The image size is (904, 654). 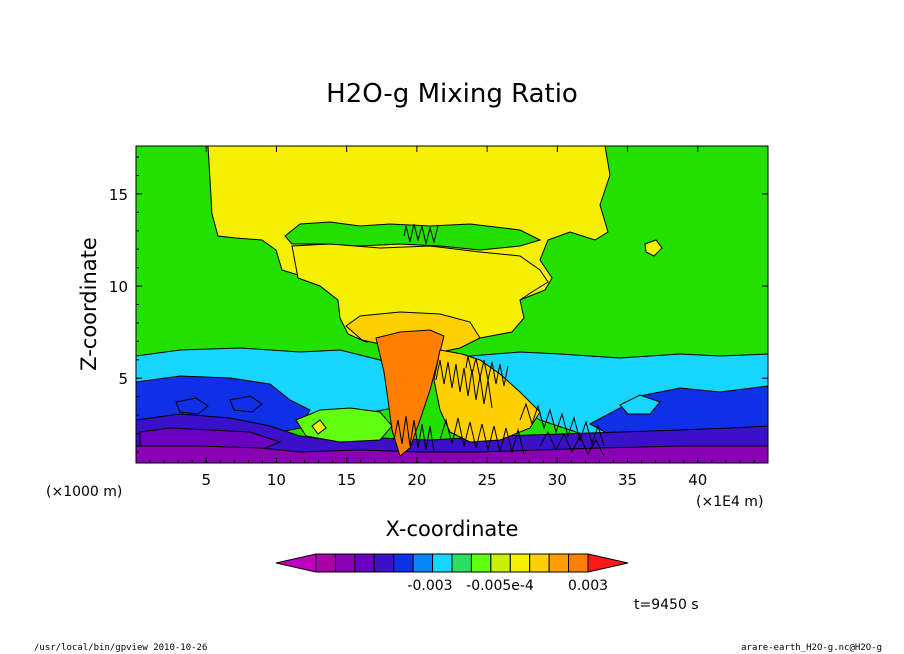 What do you see at coordinates (344, 425) in the screenshot?
I see `green-turbulent-patch` at bounding box center [344, 425].